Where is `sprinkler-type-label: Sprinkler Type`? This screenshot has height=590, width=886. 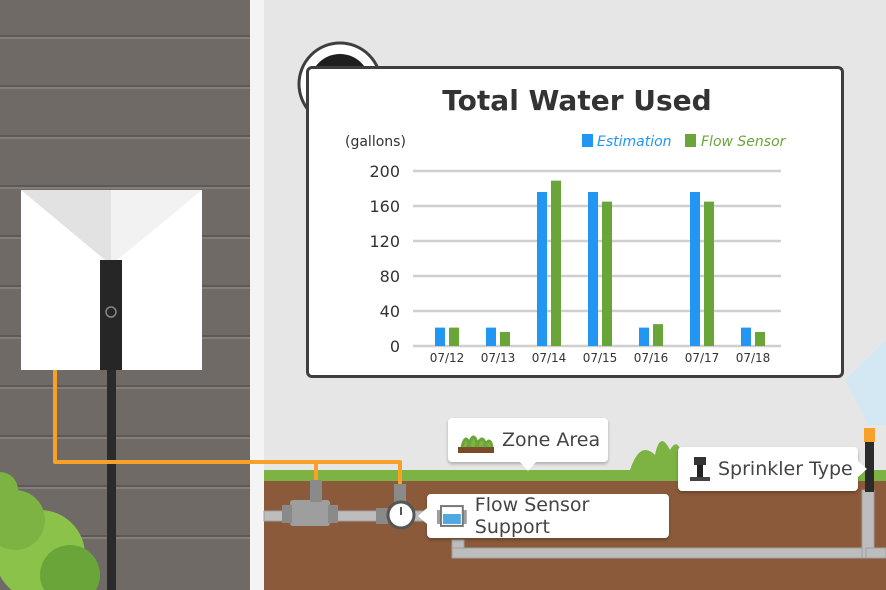 sprinkler-type-label: Sprinkler Type is located at coordinates (785, 469).